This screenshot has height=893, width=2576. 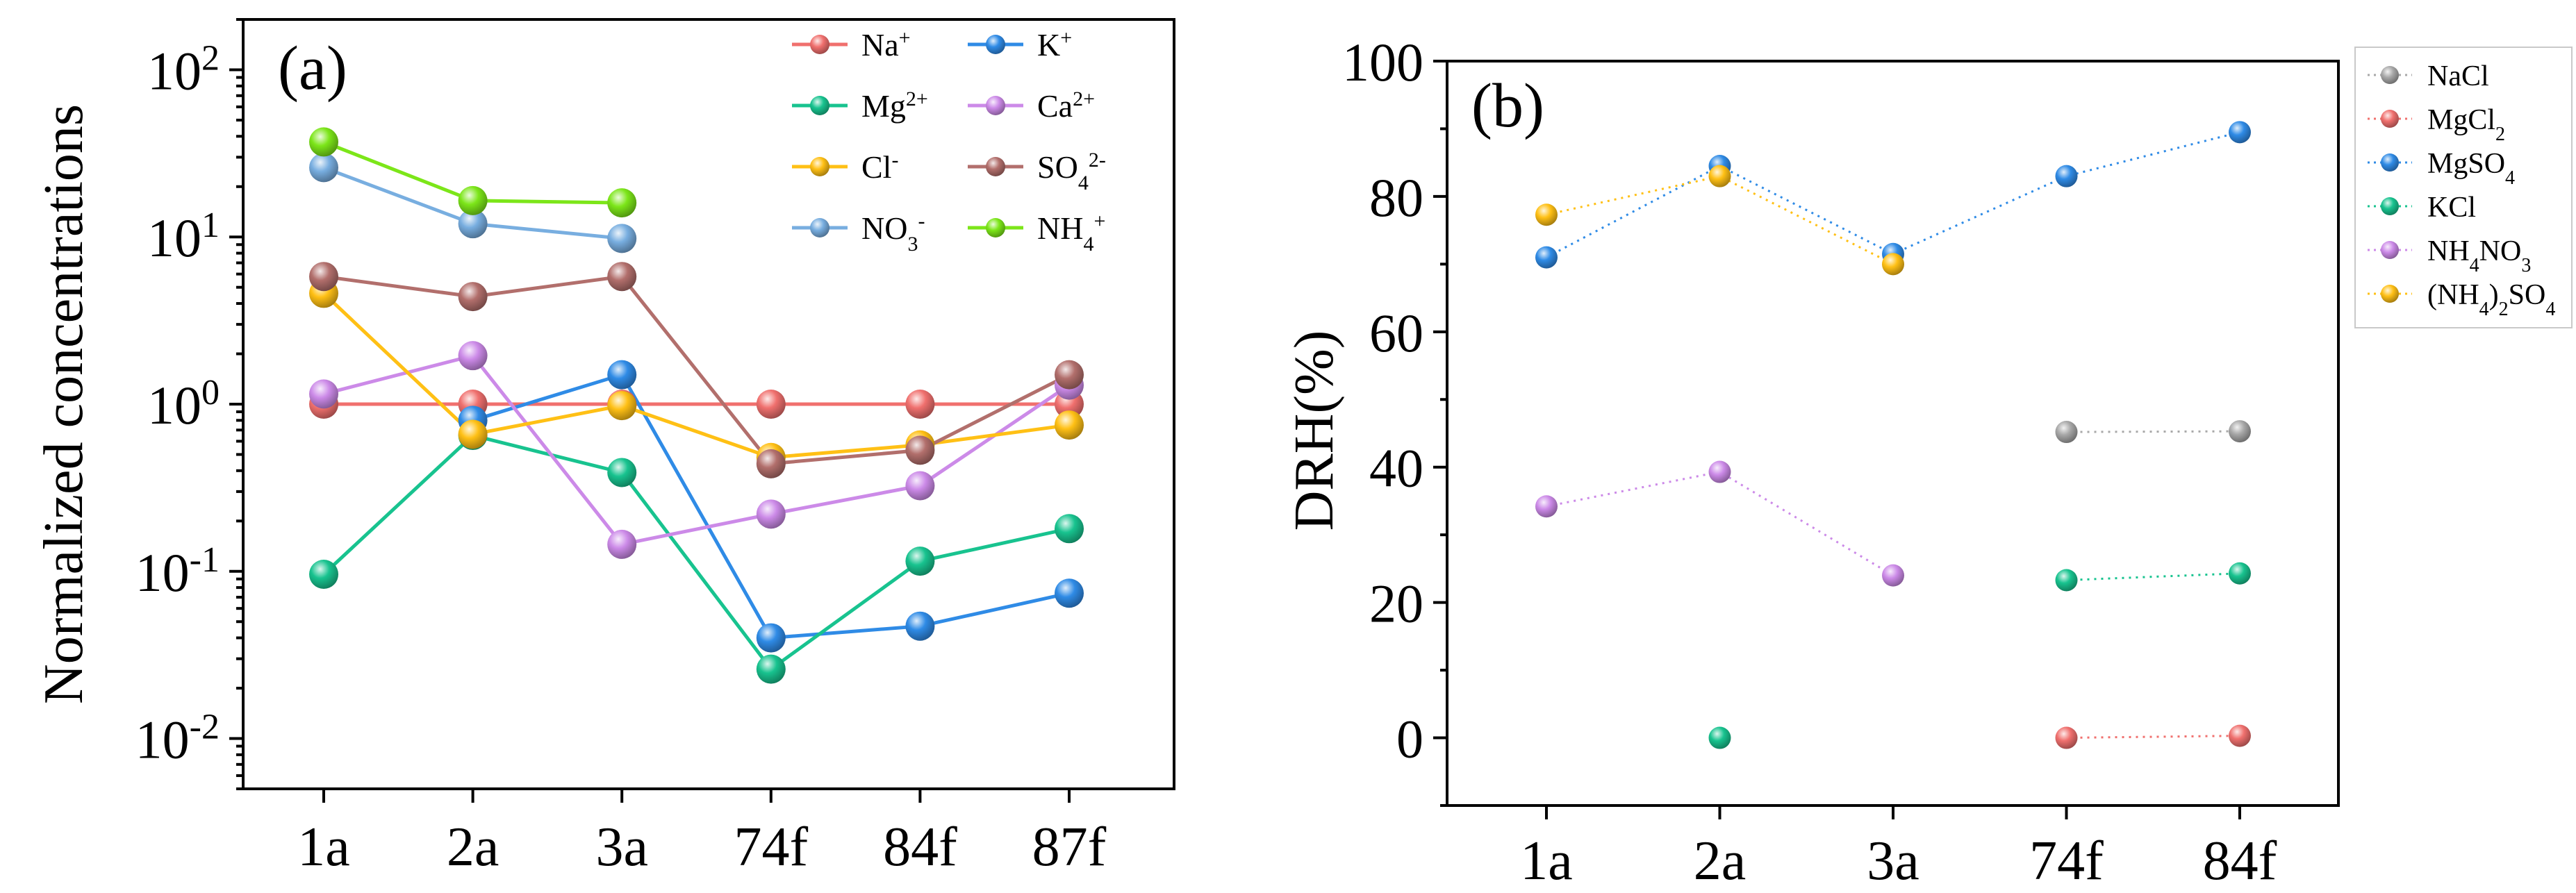 What do you see at coordinates (323, 848) in the screenshot?
I see `panel-a-x-tick-label: 1a` at bounding box center [323, 848].